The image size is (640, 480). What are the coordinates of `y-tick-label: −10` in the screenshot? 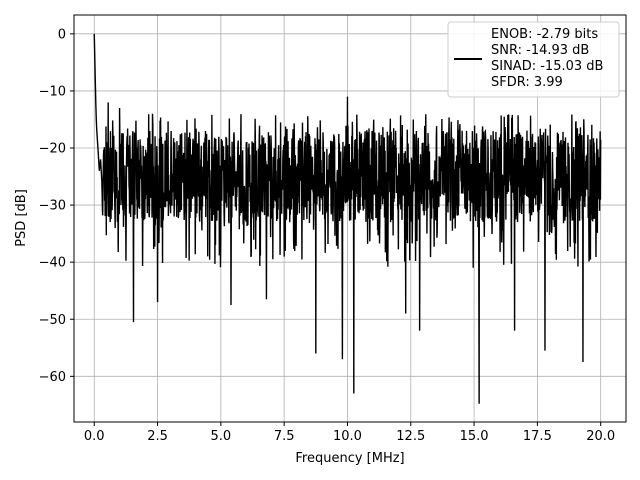 It's located at (52, 91).